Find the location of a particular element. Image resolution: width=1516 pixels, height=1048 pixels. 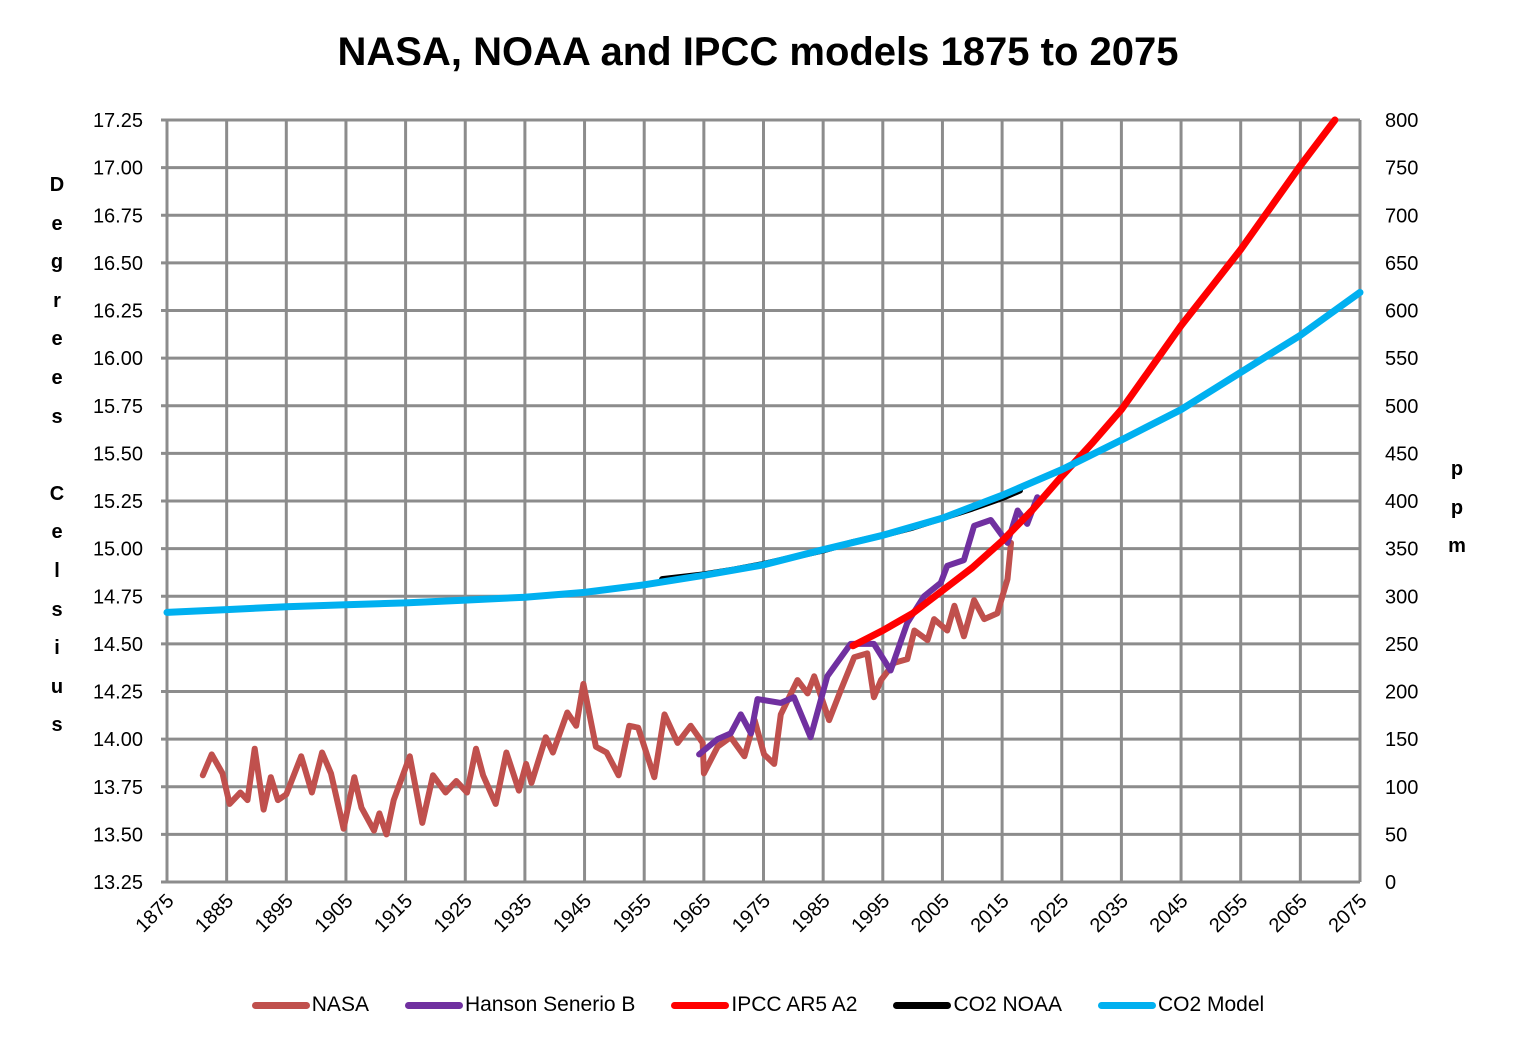

x-tick-label: 1875 is located at coordinates (155, 913).